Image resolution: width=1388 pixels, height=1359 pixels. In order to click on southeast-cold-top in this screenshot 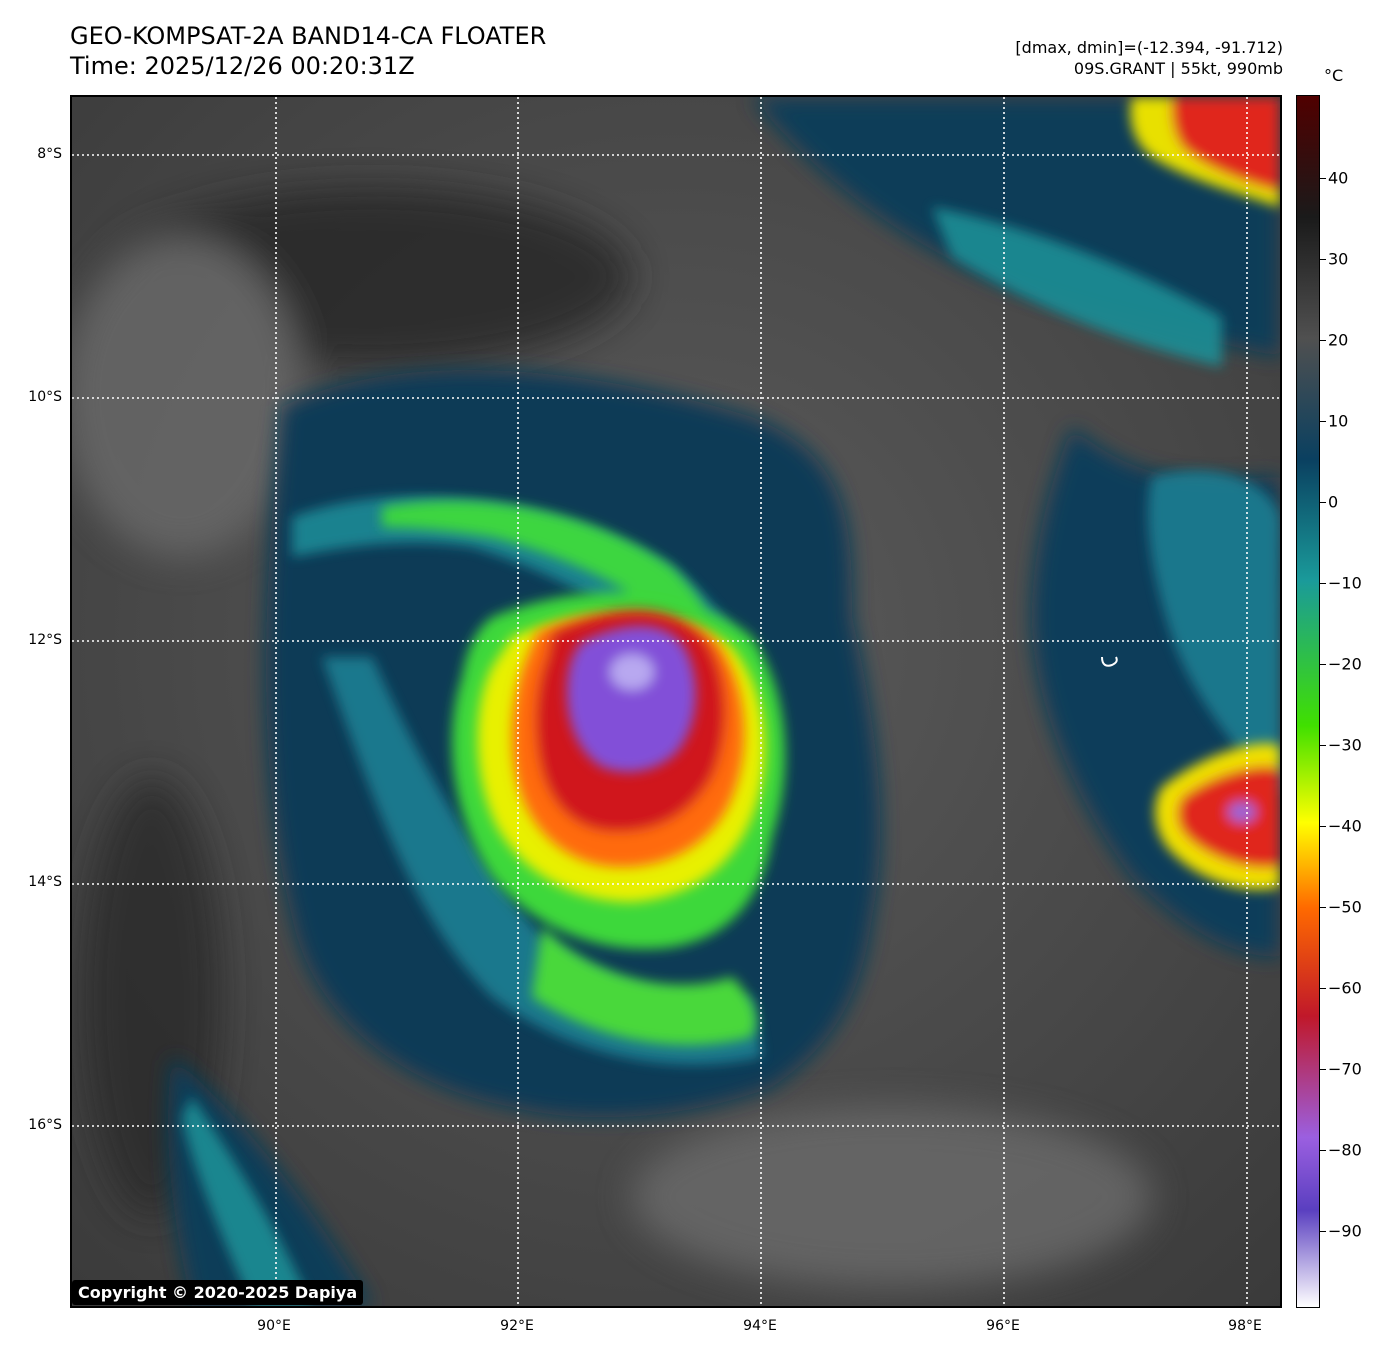, I will do `click(1242, 812)`.